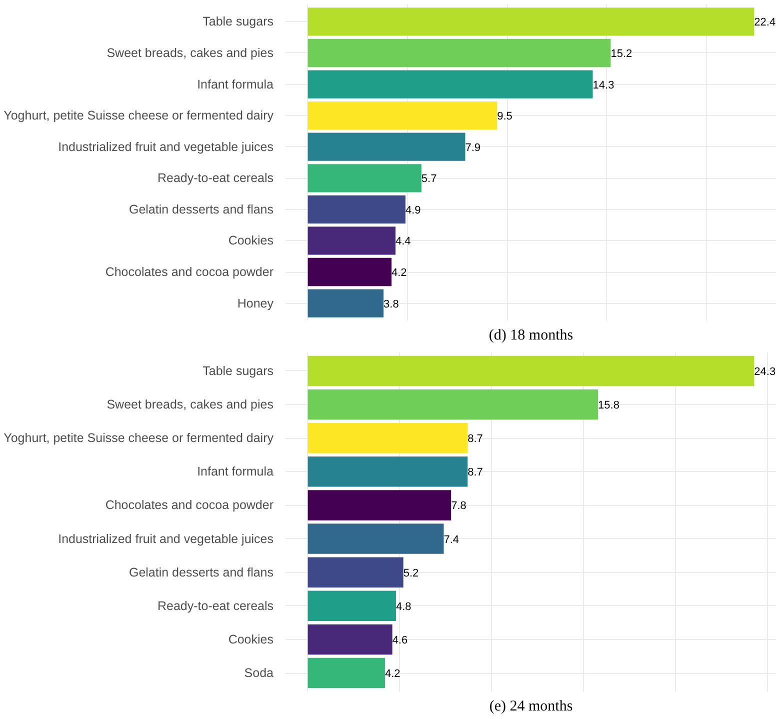 The width and height of the screenshot is (776, 719). Describe the element at coordinates (413, 210) in the screenshot. I see `data-label: 4.9` at that location.